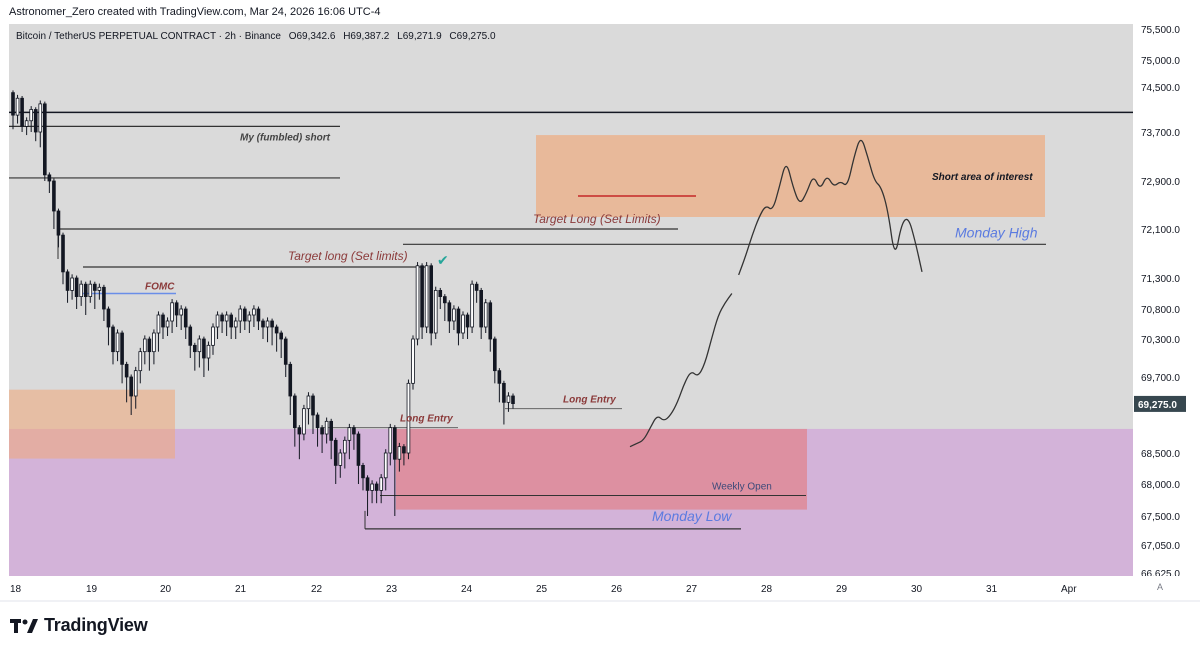 The image size is (1200, 653). What do you see at coordinates (1160, 587) in the screenshot?
I see `auto-scale-button: A` at bounding box center [1160, 587].